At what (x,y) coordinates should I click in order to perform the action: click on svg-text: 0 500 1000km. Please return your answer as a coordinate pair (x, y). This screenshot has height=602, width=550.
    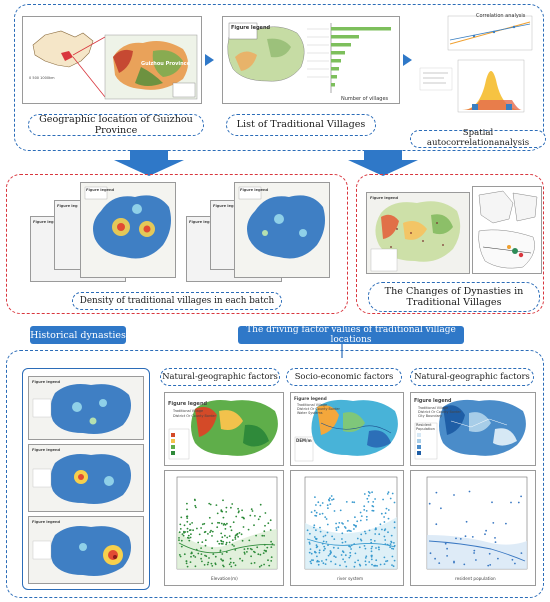
    Looking at the image, I should click on (42, 78).